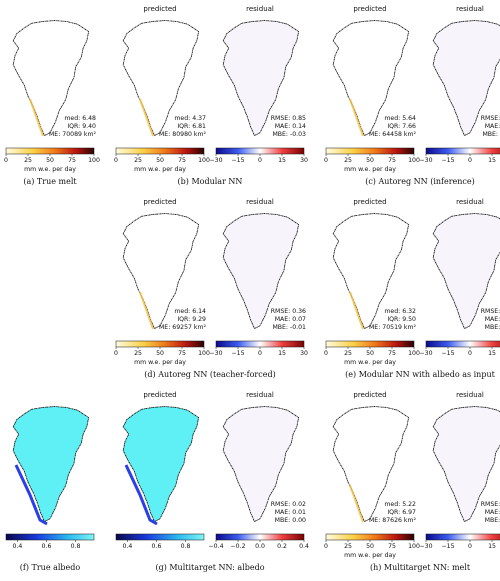 The height and width of the screenshot is (581, 500). I want to click on stat: MAE: 0.04, so click(492, 319).